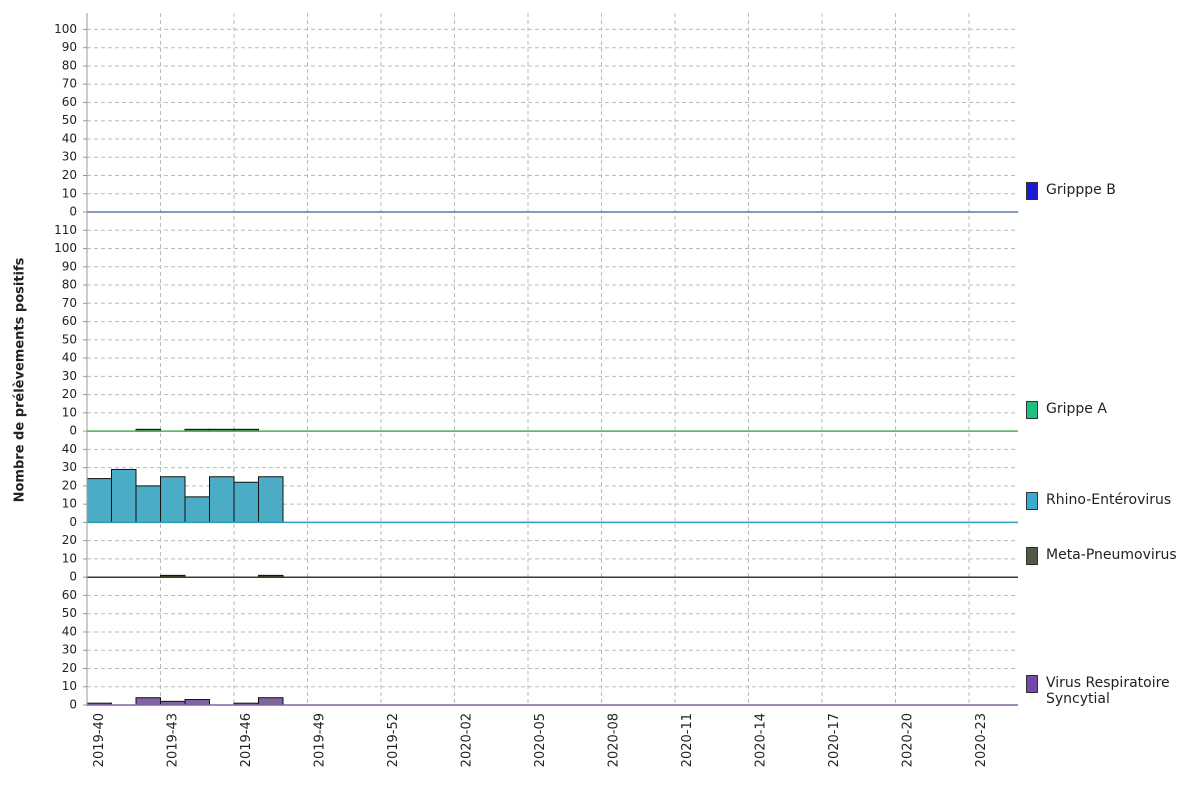  I want to click on x-tick-label: 2019-43, so click(172, 740).